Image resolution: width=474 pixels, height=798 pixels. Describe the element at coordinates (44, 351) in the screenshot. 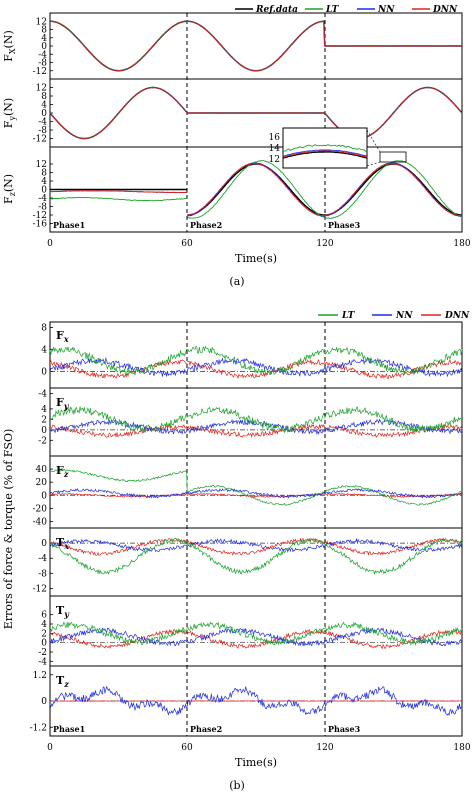

I see `ytick-label-b-Fx-1: 4` at that location.